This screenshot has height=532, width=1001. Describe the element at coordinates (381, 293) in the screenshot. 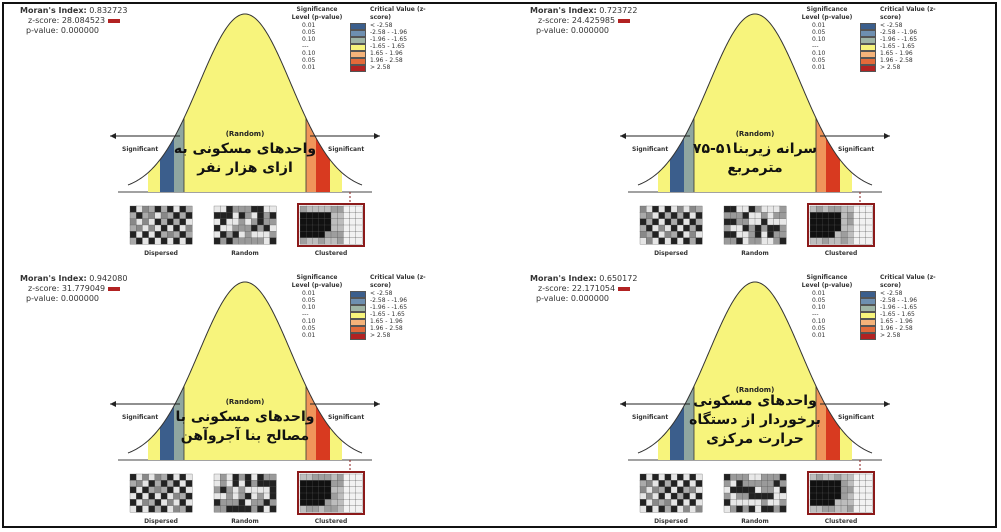

I see `legend-zscore: < -2.58` at that location.